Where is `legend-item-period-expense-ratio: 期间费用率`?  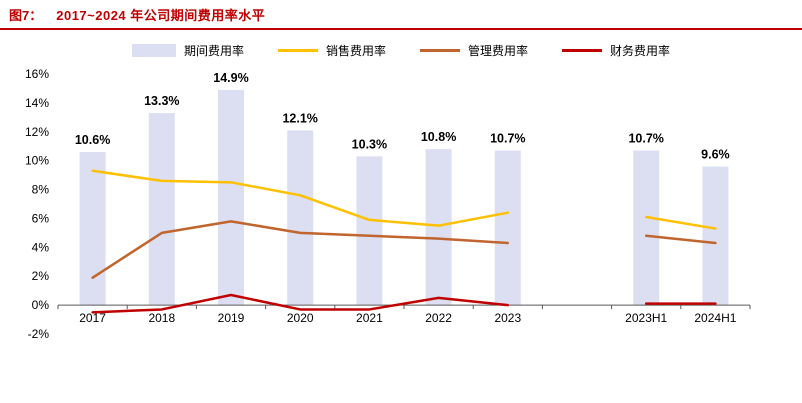 legend-item-period-expense-ratio: 期间费用率 is located at coordinates (187, 50).